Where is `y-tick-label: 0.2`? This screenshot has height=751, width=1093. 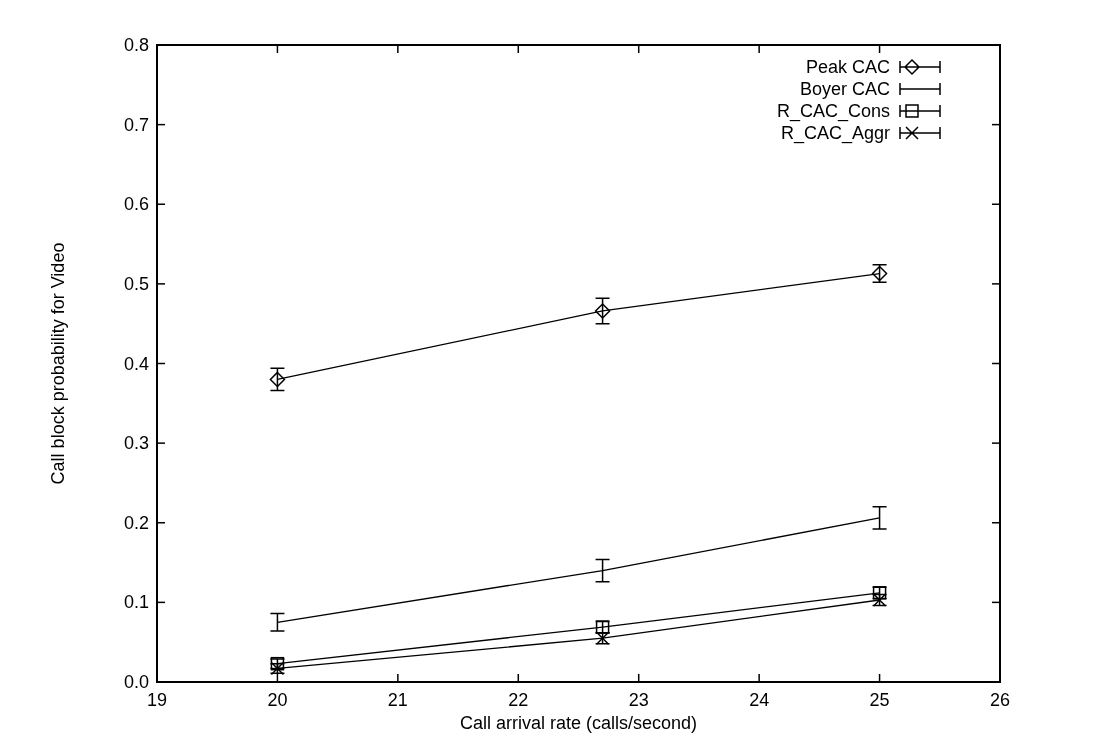
y-tick-label: 0.2 is located at coordinates (136, 522).